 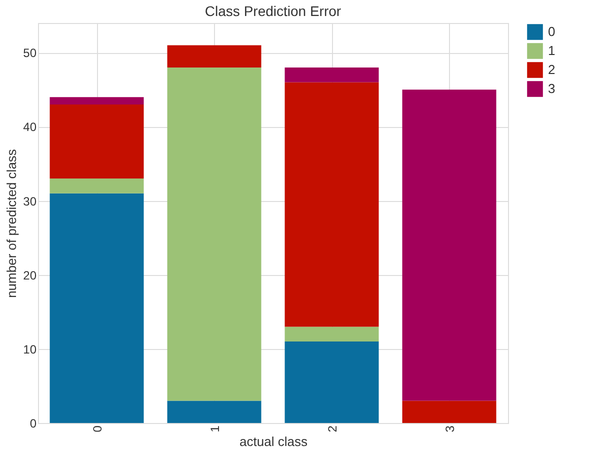 What do you see at coordinates (449, 428) in the screenshot?
I see `x-tick-label: 3` at bounding box center [449, 428].